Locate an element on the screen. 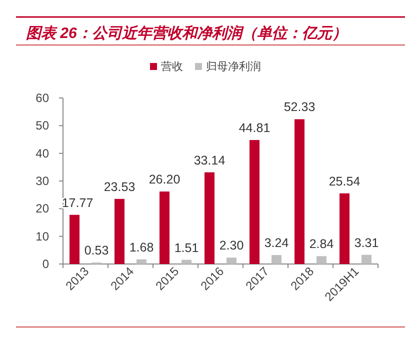  legend-label: 营收 is located at coordinates (172, 66).